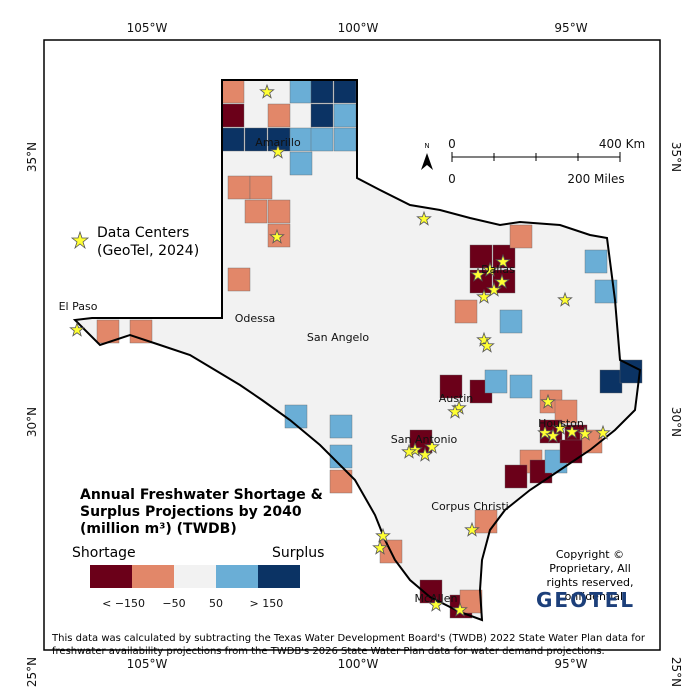 The width and height of the screenshot is (699, 695). I want to click on city-label: Corpus Christi, so click(469, 506).